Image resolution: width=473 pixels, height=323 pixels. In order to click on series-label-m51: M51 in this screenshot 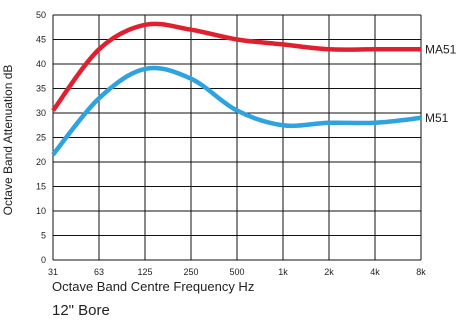, I will do `click(437, 118)`.